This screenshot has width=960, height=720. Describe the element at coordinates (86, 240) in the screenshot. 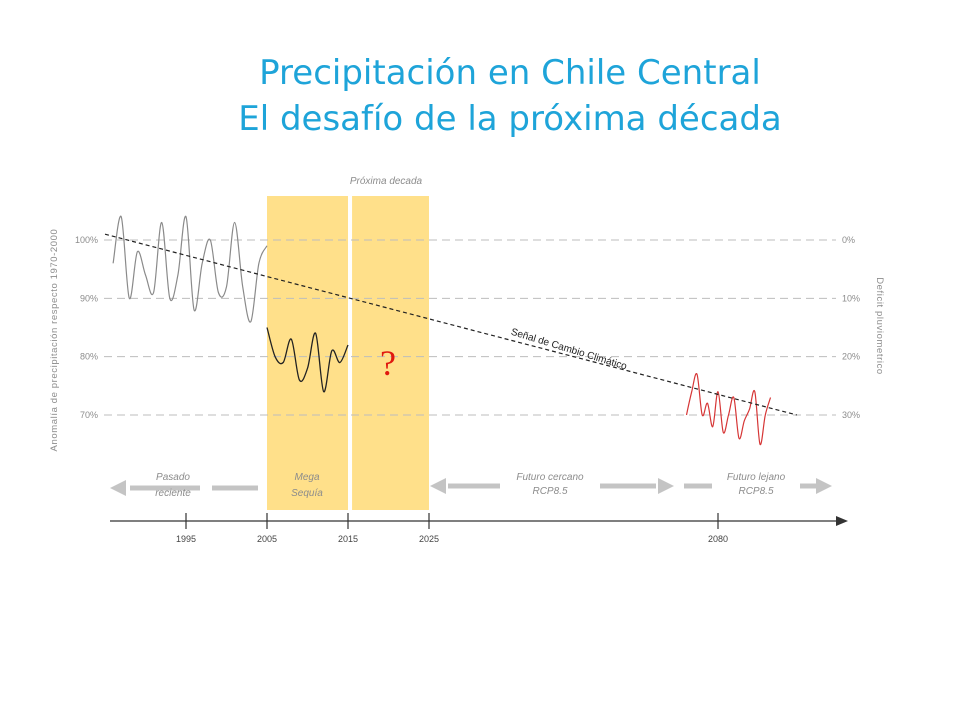

I see `left-tick-label: 100%` at that location.